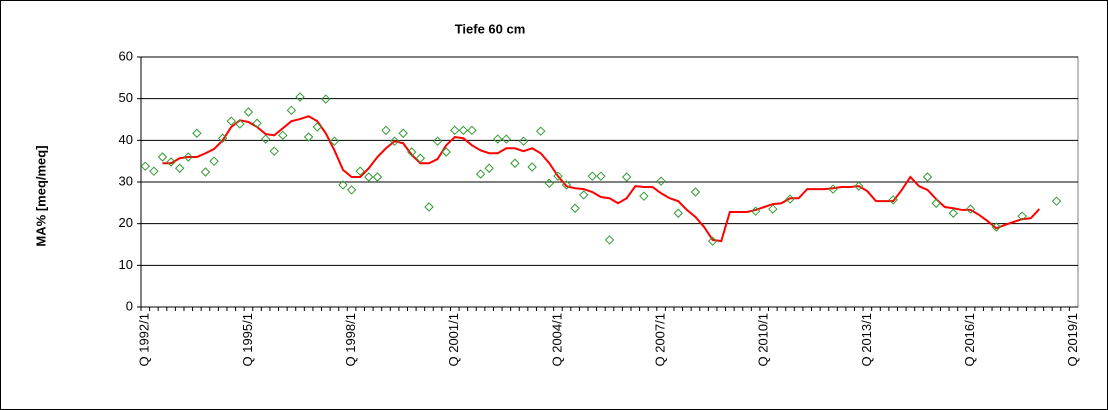 The width and height of the screenshot is (1108, 410). Describe the element at coordinates (247, 340) in the screenshot. I see `x-tick-label: Q 1995/1` at that location.